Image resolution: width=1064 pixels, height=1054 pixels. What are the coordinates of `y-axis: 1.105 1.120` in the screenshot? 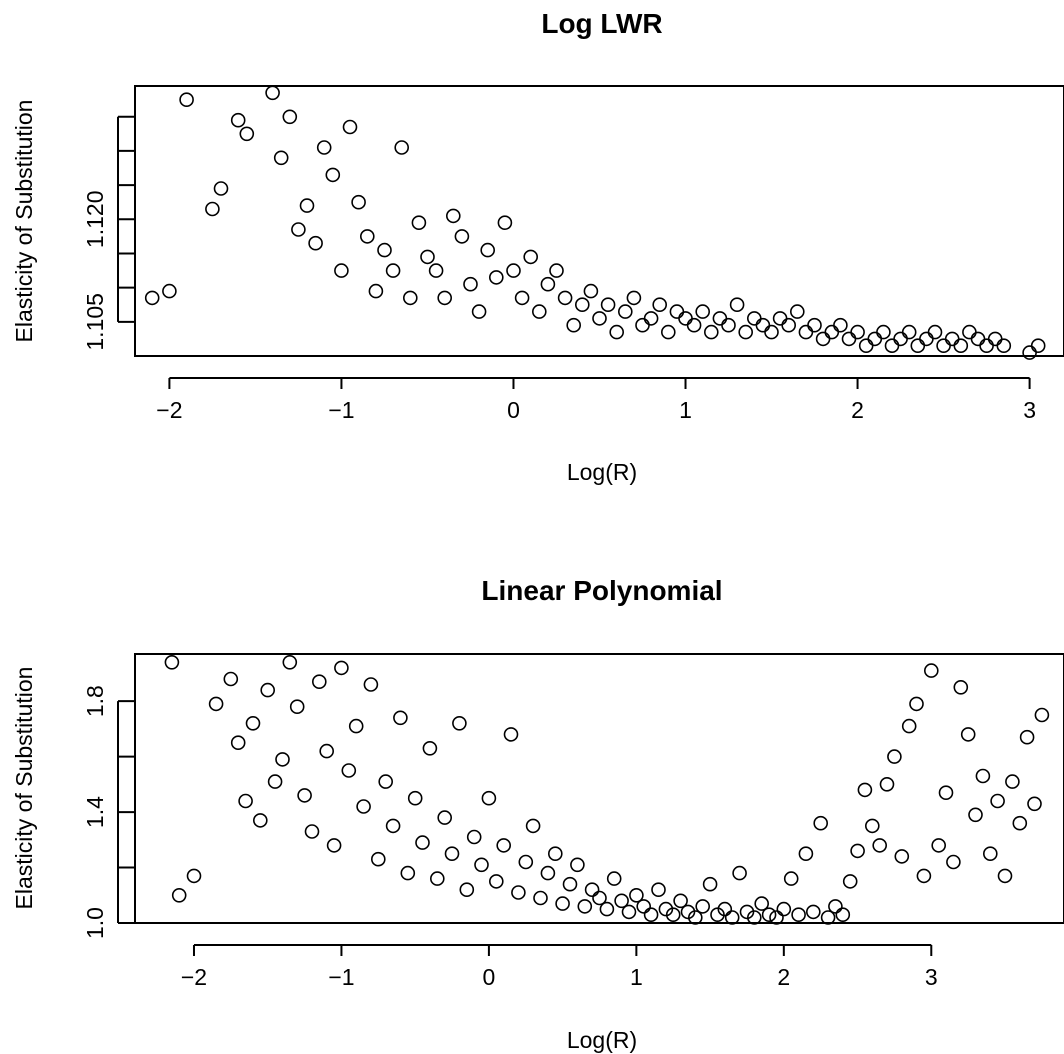 It's located at (108, 233).